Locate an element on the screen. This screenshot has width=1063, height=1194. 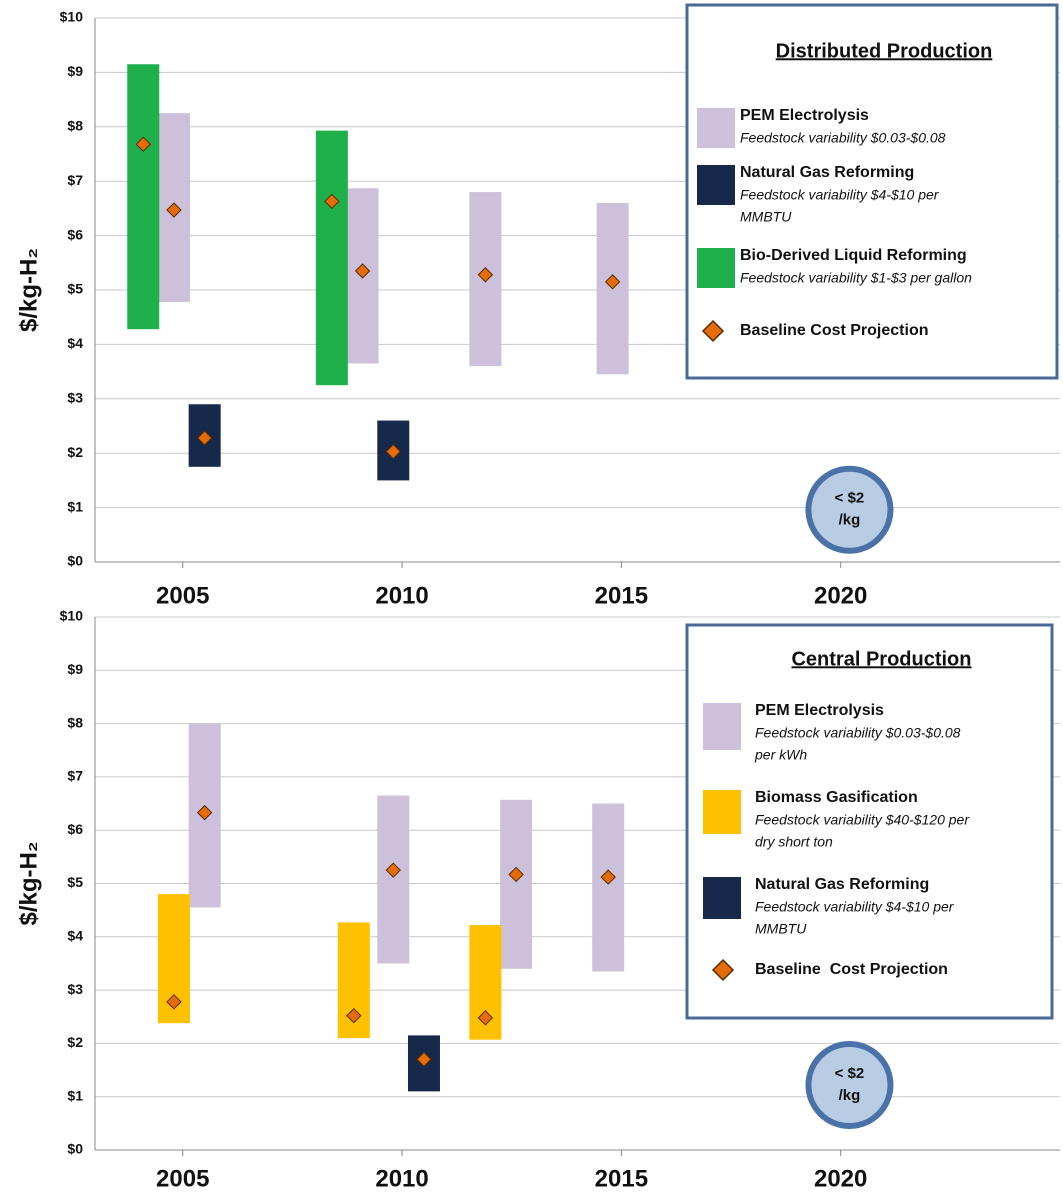
legend-title: Distributed Production is located at coordinates (884, 51).